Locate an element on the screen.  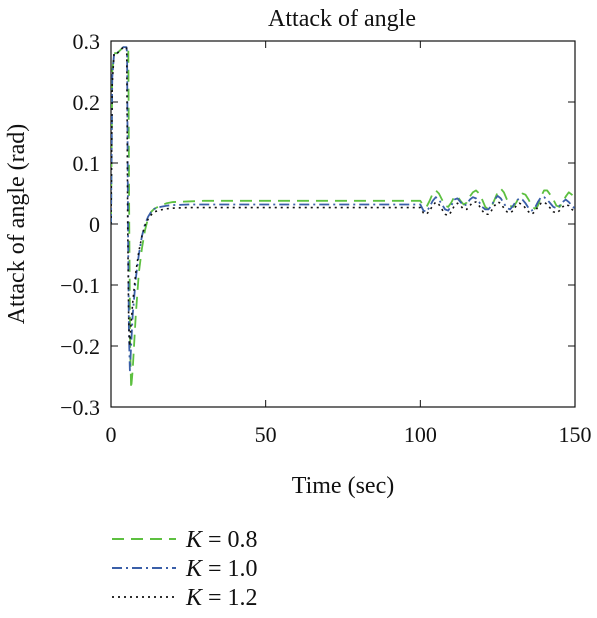
legend-label-3: K = 1.2 is located at coordinates (221, 598).